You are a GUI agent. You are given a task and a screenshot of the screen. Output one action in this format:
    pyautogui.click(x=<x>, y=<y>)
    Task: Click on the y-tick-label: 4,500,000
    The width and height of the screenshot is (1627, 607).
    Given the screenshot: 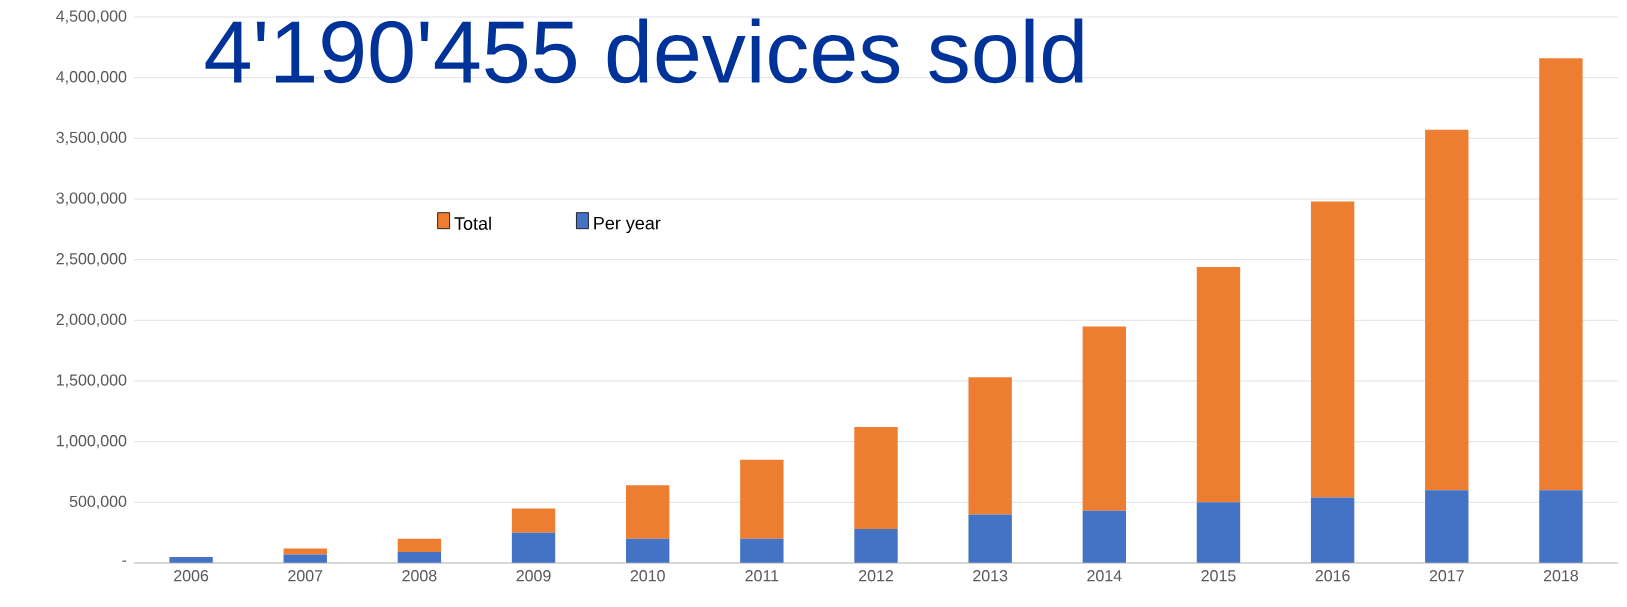 What is the action you would take?
    pyautogui.click(x=91, y=17)
    